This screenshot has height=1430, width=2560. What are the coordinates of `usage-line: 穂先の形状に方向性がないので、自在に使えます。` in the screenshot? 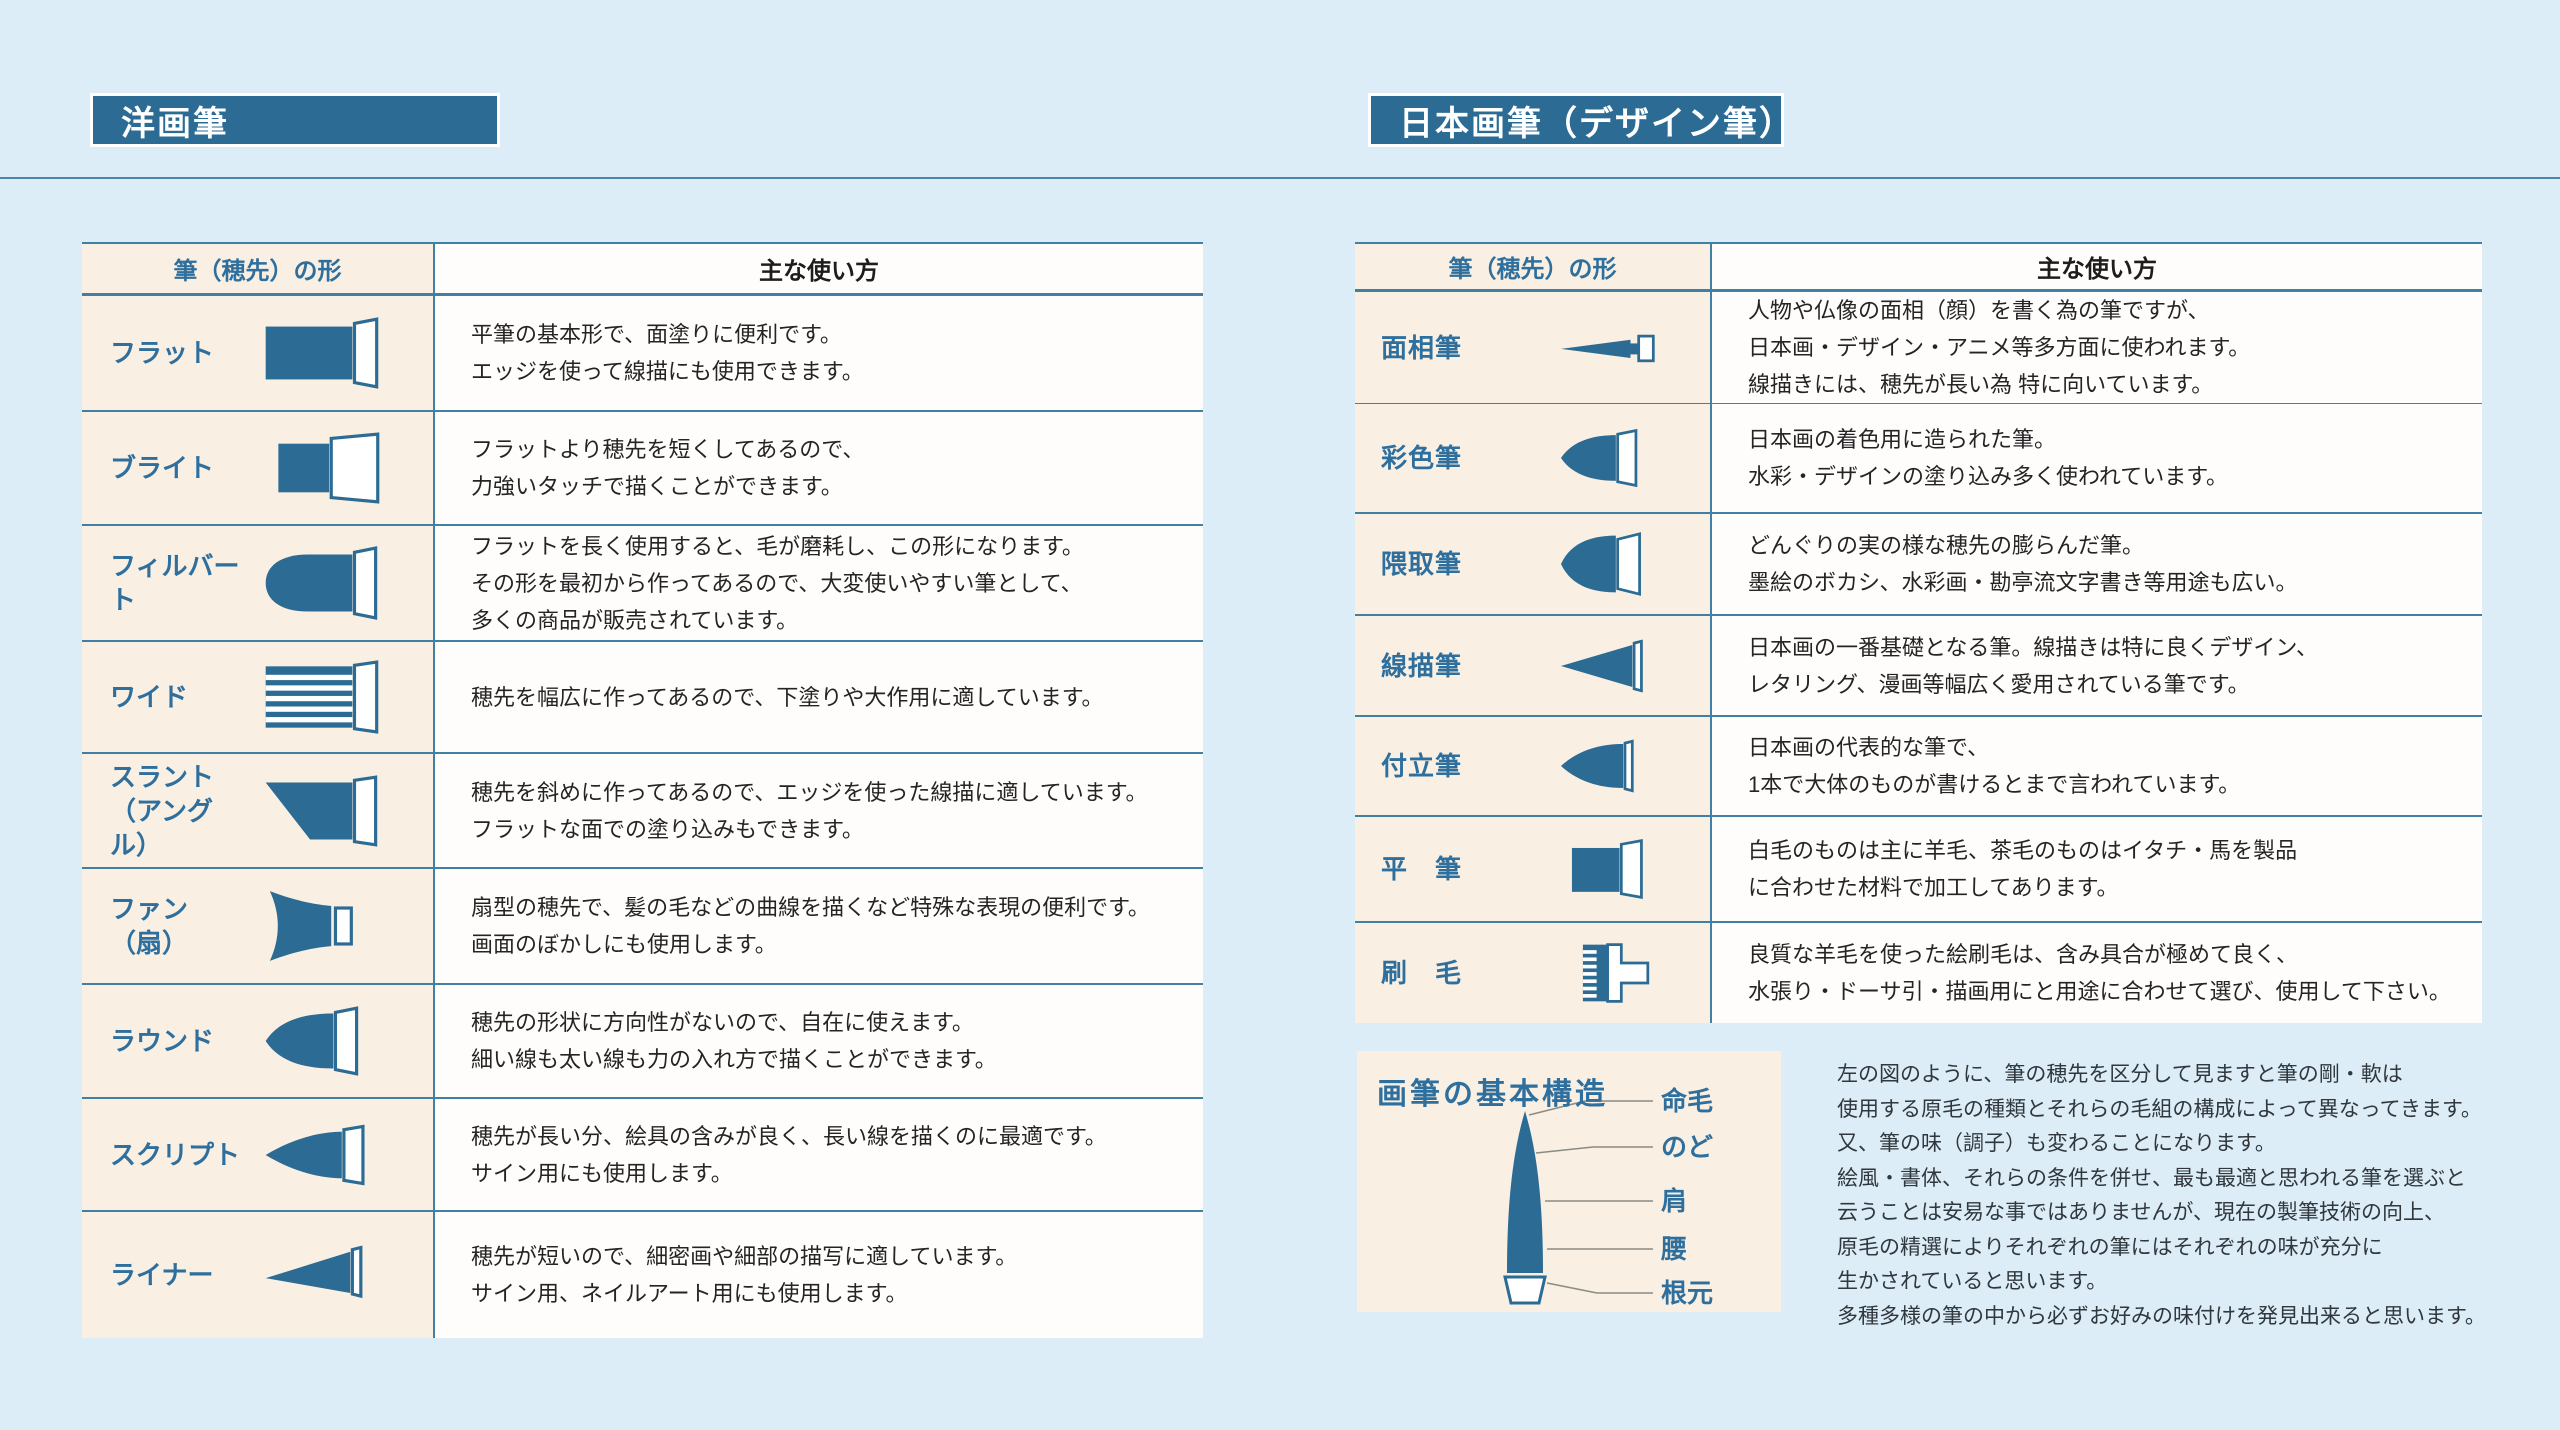 It's located at (722, 1022).